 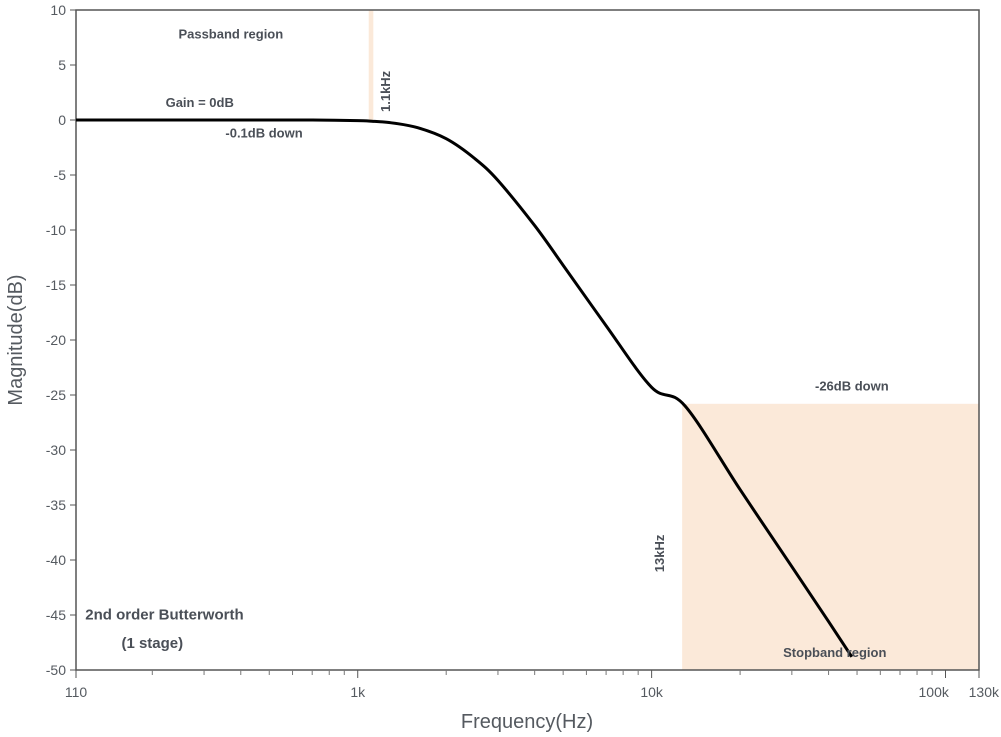 I want to click on annotation-1: Passband region, so click(x=230, y=34).